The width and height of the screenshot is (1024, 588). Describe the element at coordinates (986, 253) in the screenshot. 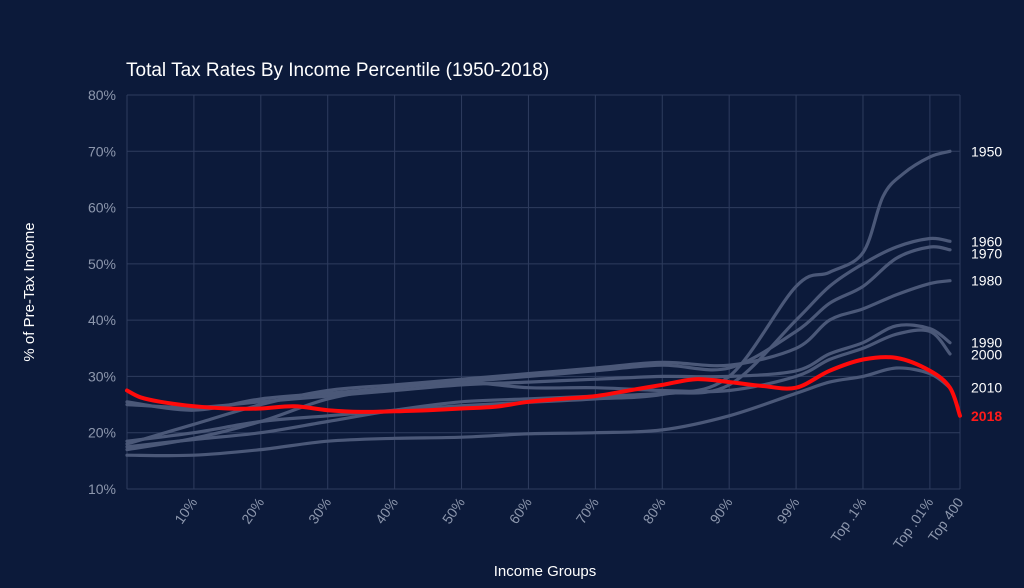

I see `series-label-1970: 1970` at that location.